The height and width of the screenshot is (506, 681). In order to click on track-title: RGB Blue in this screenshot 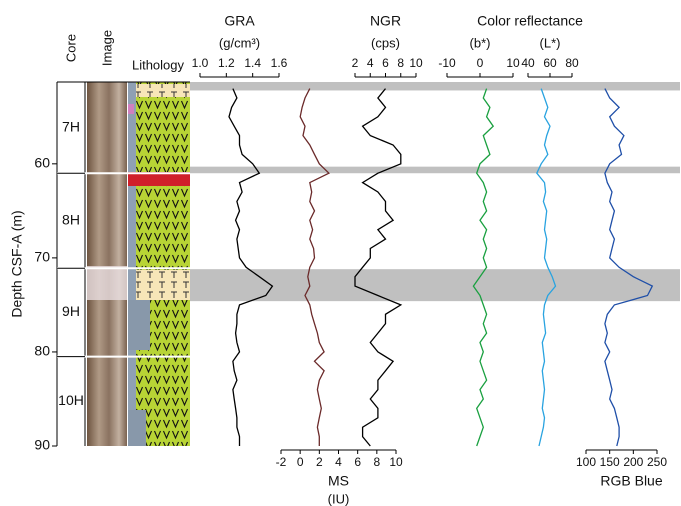, I will do `click(631, 481)`.